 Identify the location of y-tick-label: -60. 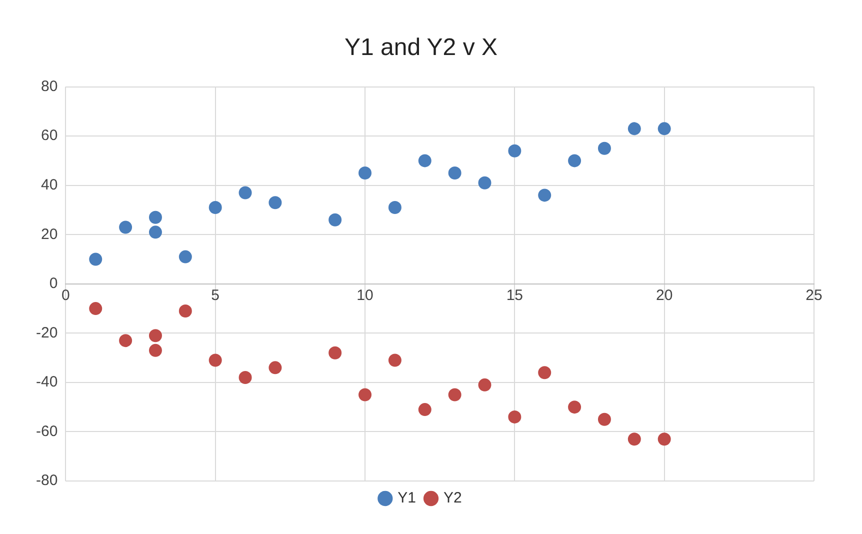
(47, 431).